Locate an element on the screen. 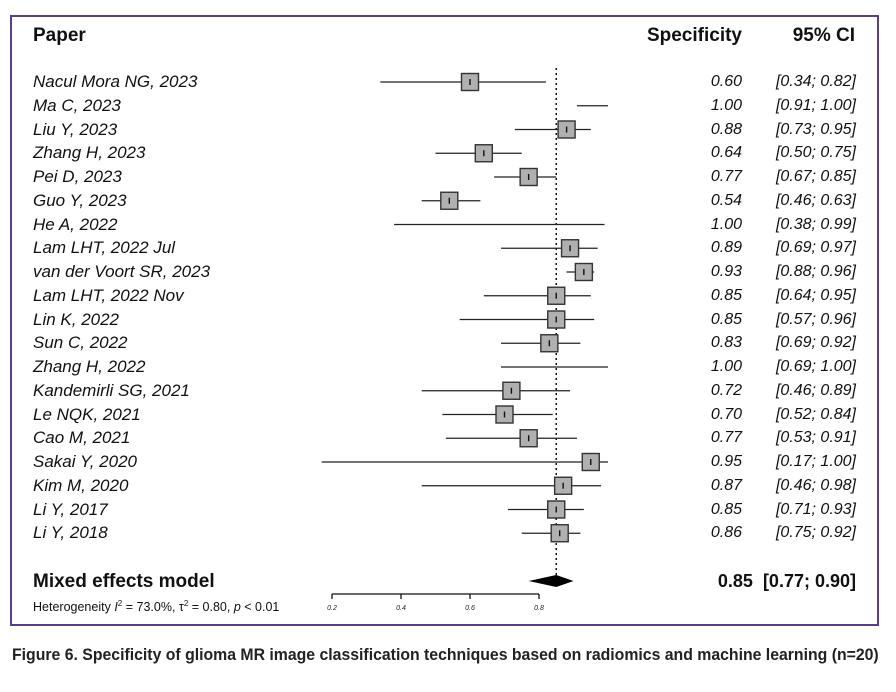 This screenshot has width=896, height=692. i2-text: = 73.0%, is located at coordinates (150, 607).